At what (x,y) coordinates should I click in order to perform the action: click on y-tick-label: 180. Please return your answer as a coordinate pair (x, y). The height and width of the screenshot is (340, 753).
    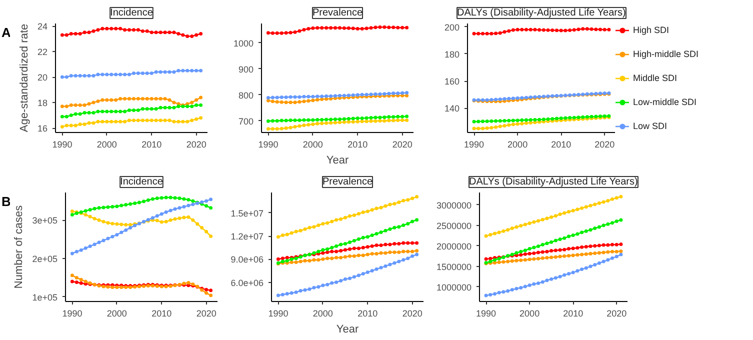
    Looking at the image, I should click on (452, 54).